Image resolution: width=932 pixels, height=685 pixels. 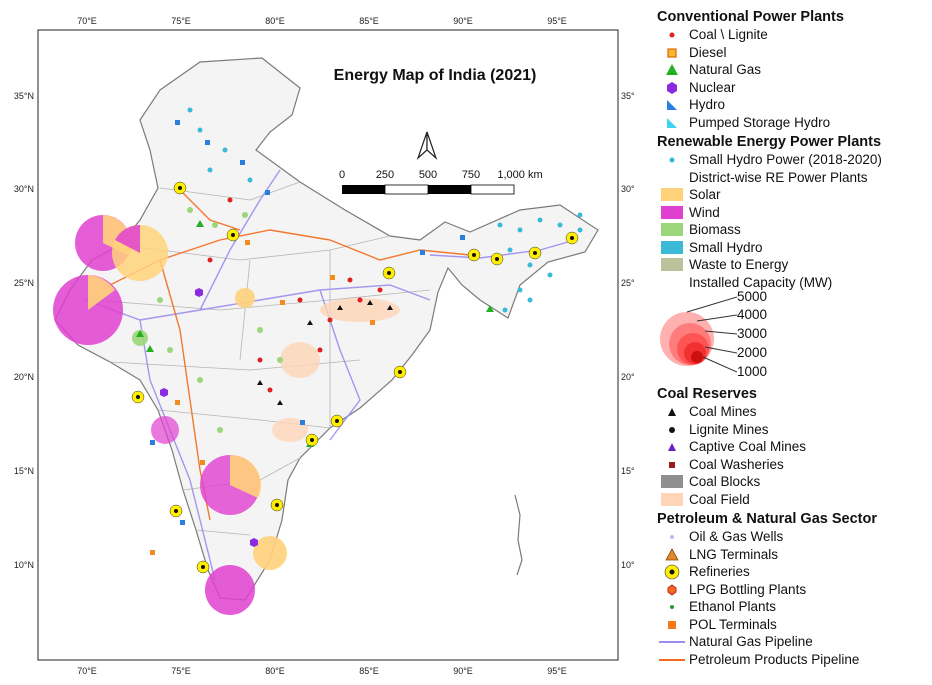 I want to click on oil-gas-well-dot-icon, so click(x=672, y=537).